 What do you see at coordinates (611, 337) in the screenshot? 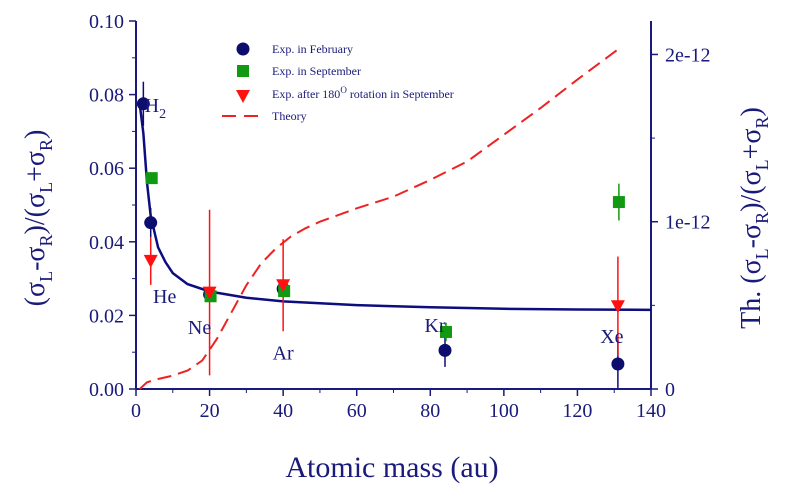
I see `element-label: Xe` at bounding box center [611, 337].